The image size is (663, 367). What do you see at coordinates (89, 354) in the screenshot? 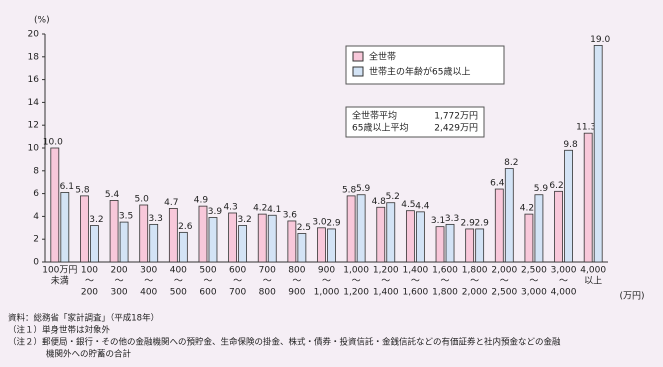
I see `note: 機関外への貯蓄の合計` at bounding box center [89, 354].